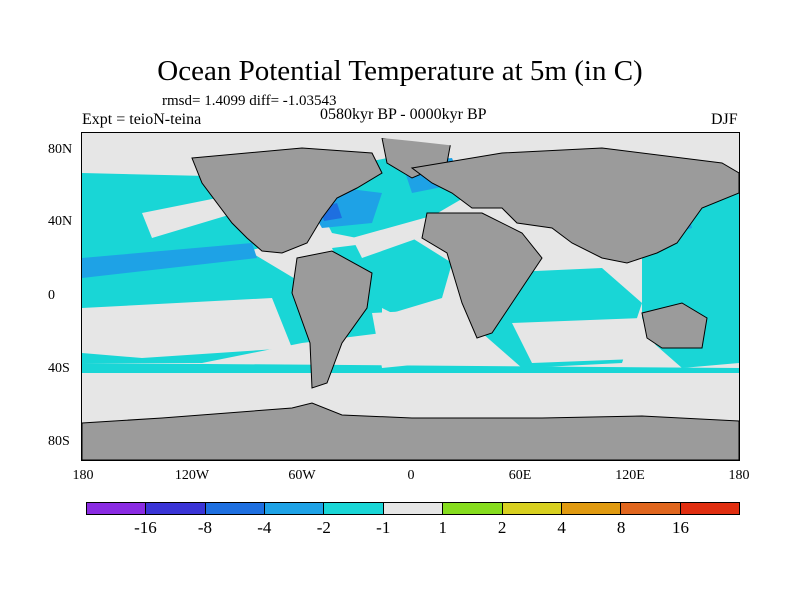 The image size is (800, 600). I want to click on colorbar-label: 16, so click(681, 527).